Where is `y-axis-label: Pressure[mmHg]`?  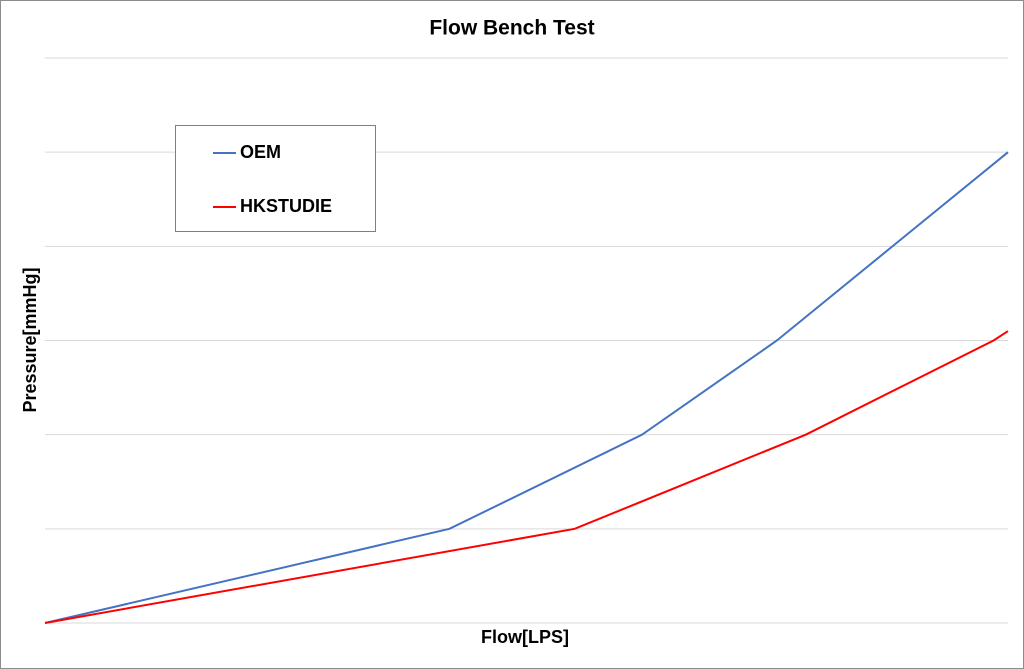
y-axis-label: Pressure[mmHg] is located at coordinates (30, 339).